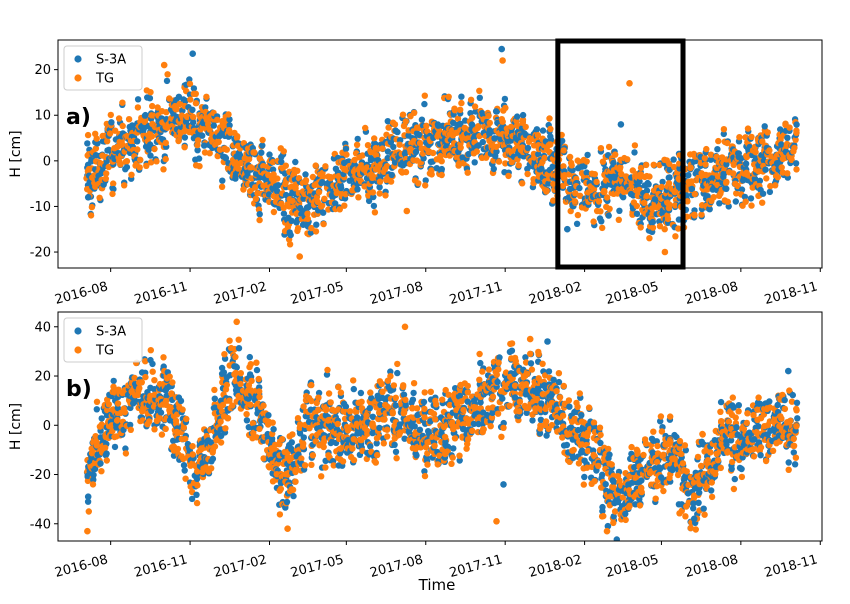 The width and height of the screenshot is (850, 604). Describe the element at coordinates (47, 161) in the screenshot. I see `y-tick-label: 0` at that location.